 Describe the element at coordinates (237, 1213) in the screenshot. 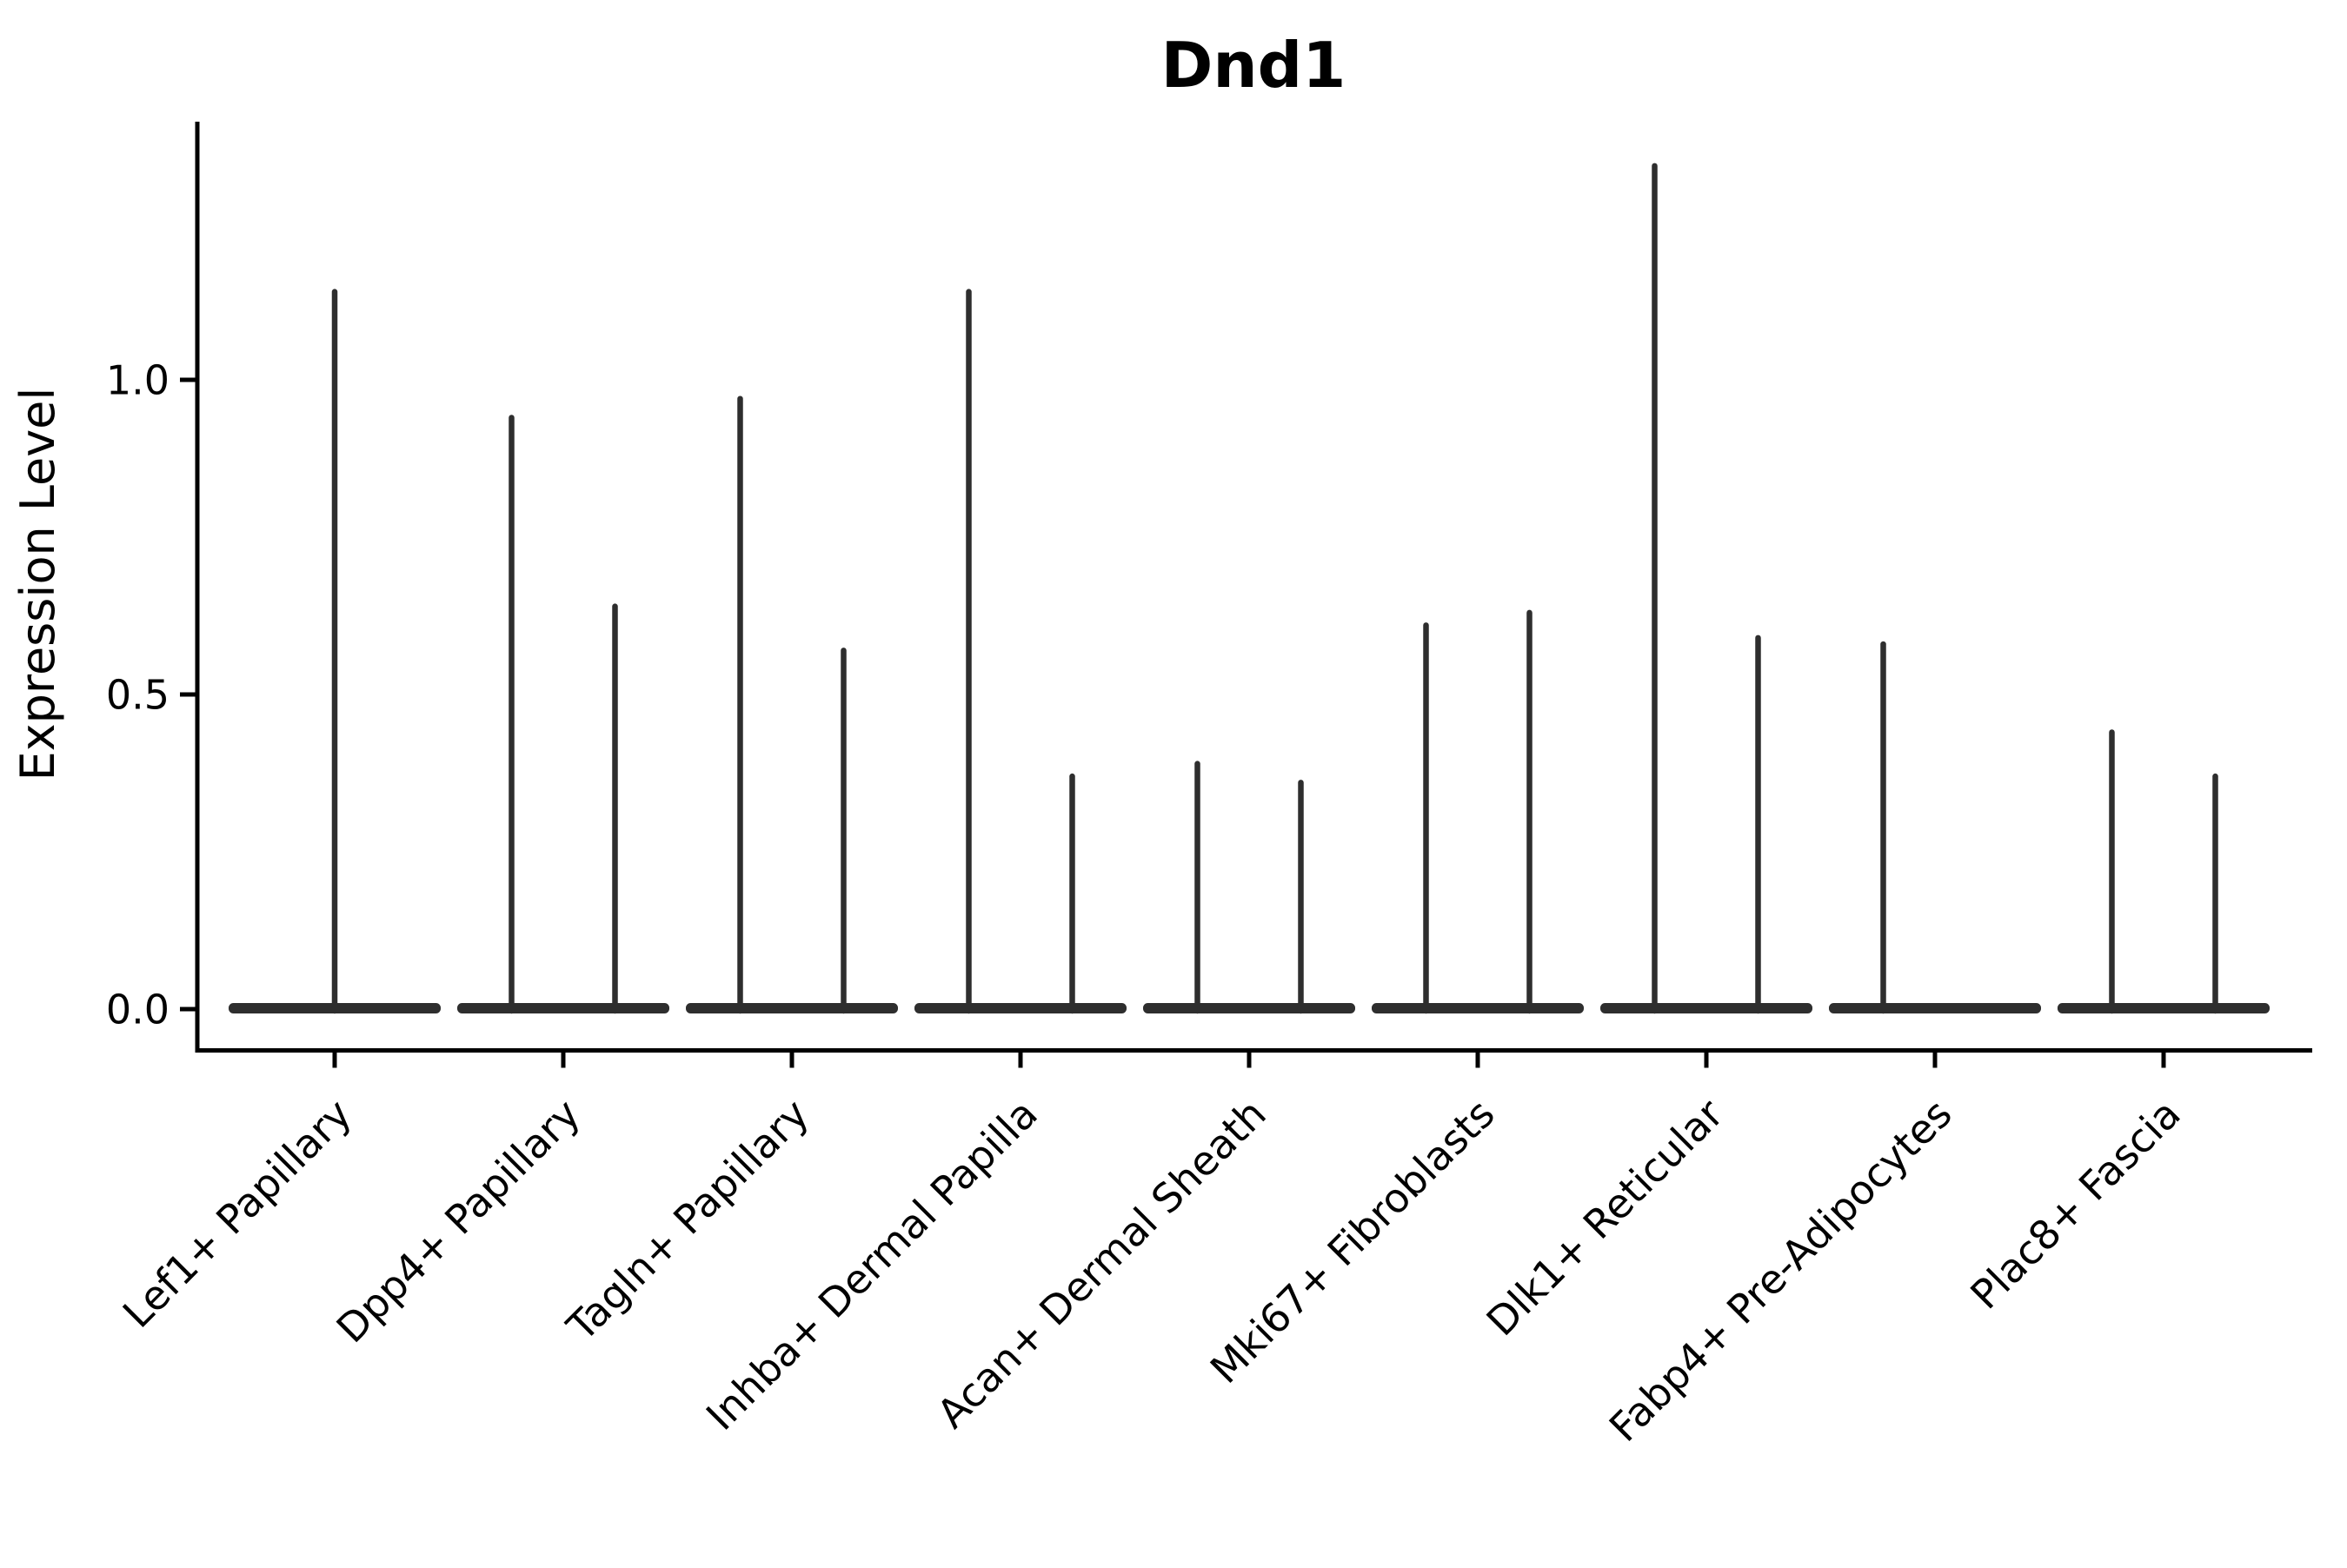

I see `x-tick-label: Lef1+ Papillary` at that location.